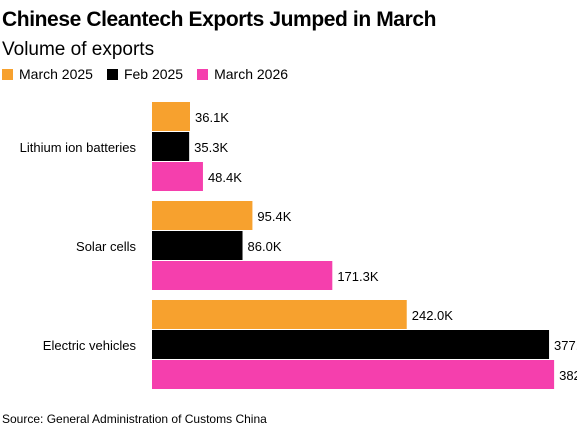 This screenshot has height=433, width=577. I want to click on bar-lithium-ion-batteries-feb-2025, so click(171, 146).